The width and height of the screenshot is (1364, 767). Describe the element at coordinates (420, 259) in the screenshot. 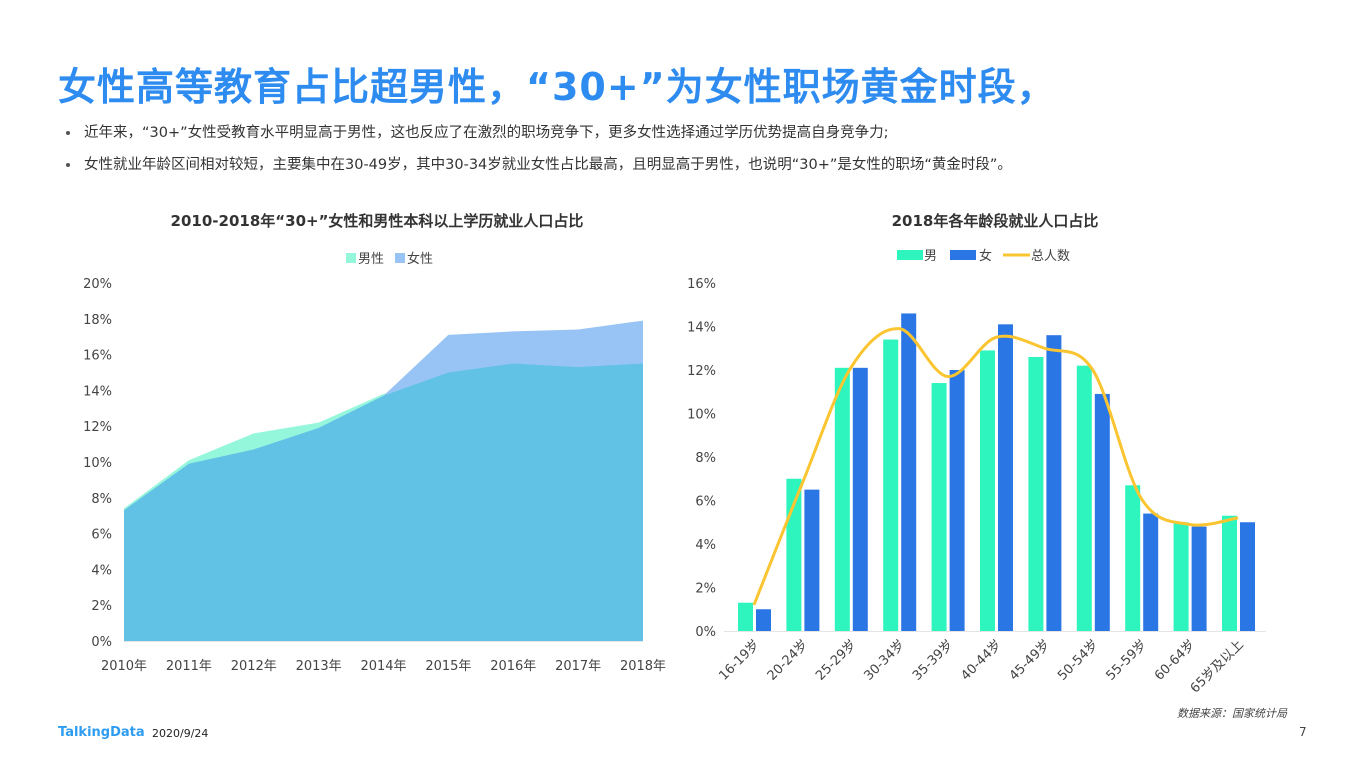

I see `legend-label-female: 女性` at that location.